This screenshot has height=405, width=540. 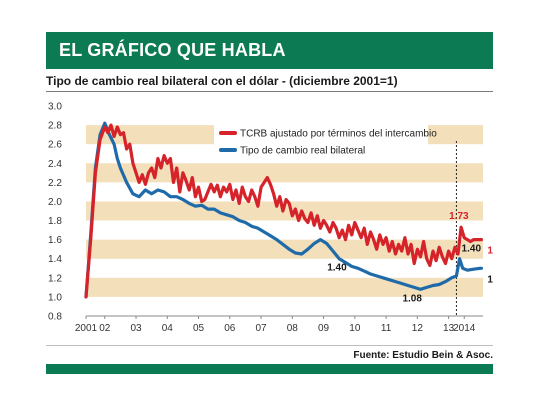 I want to click on x-tick-label: 2014, so click(x=464, y=328).